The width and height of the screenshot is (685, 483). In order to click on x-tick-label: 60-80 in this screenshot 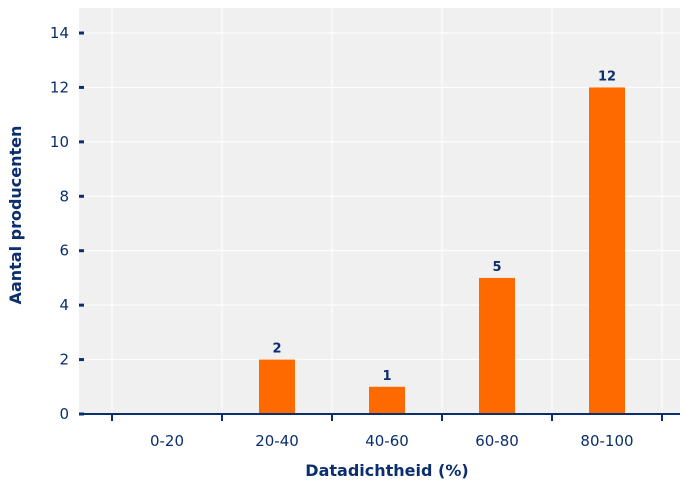, I will do `click(497, 441)`.